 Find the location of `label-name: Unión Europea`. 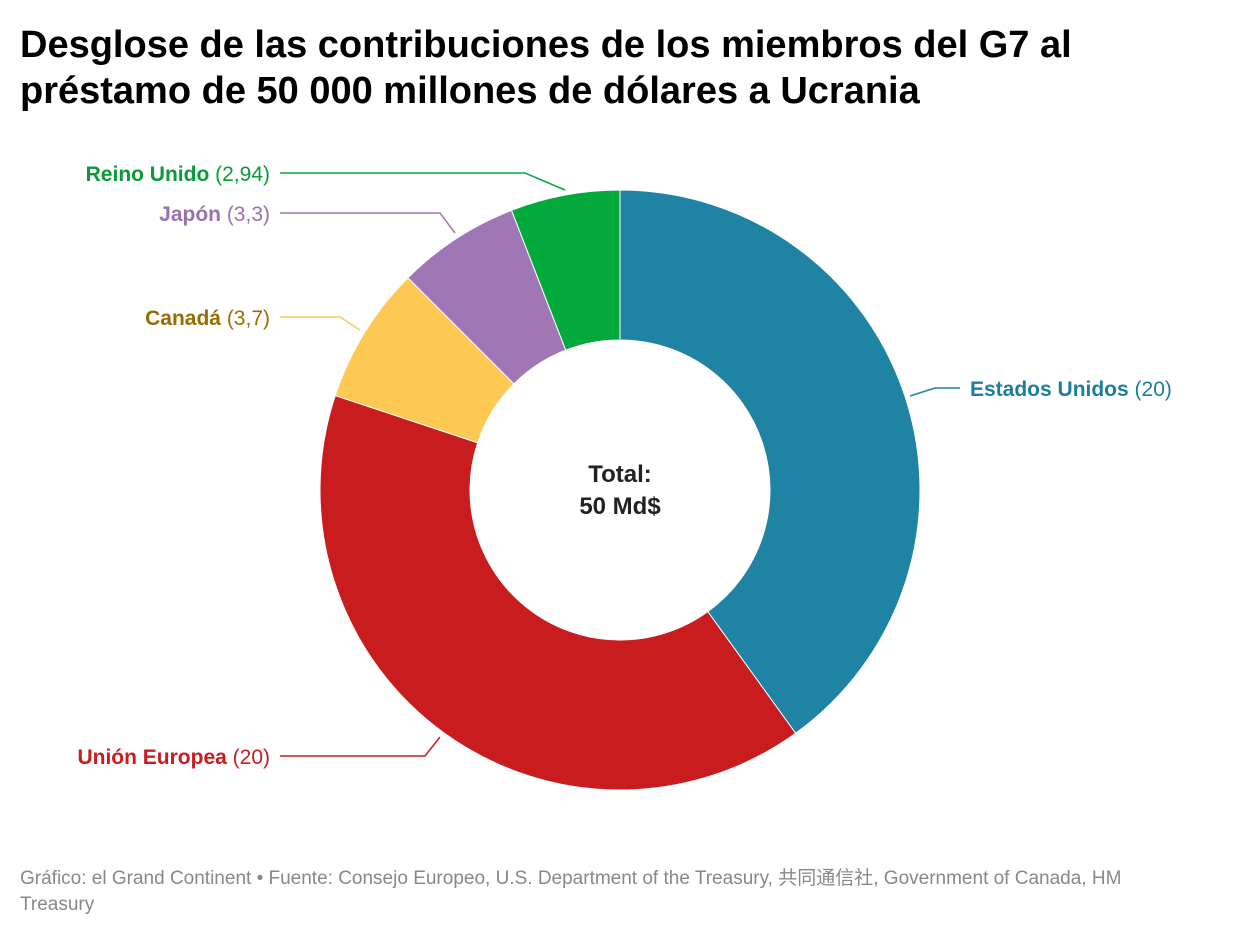

label-name: Unión Europea is located at coordinates (152, 757).